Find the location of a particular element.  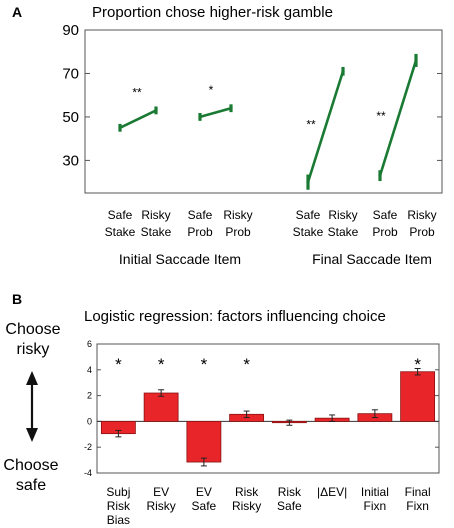

group-label: Initial Saccade Item is located at coordinates (180, 259).